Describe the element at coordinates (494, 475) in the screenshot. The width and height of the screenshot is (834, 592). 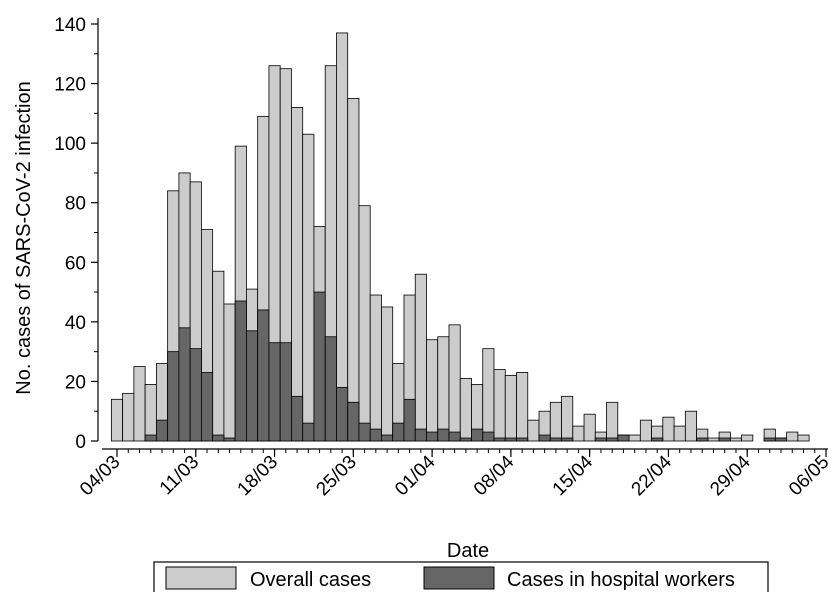
I see `x-tick-label: 08/04` at that location.